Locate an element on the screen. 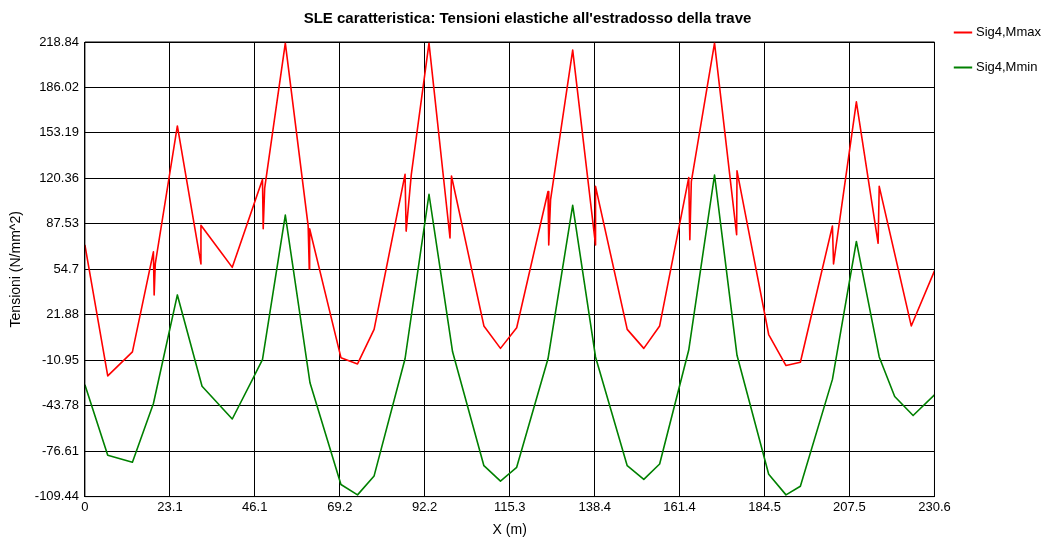 The width and height of the screenshot is (1061, 547). y-tick-label: 87.53 is located at coordinates (62, 223).